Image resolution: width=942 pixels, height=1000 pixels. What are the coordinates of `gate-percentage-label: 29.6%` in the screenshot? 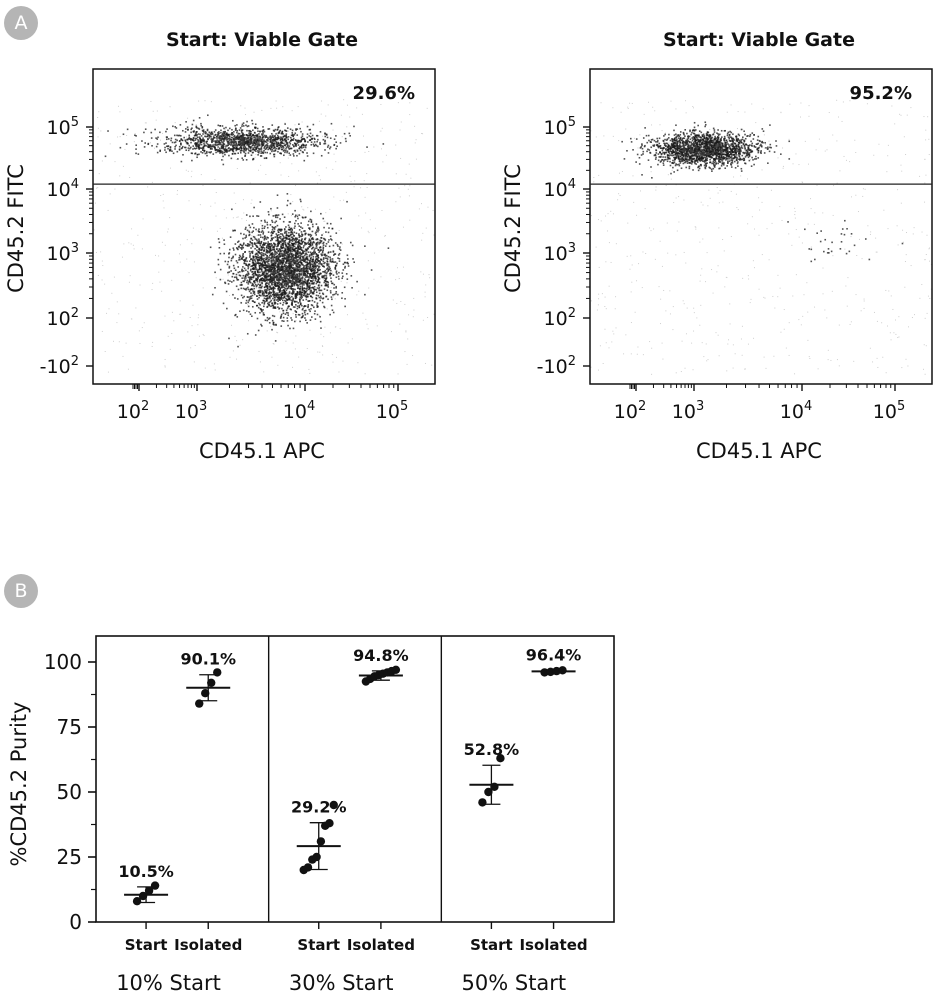 It's located at (384, 93).